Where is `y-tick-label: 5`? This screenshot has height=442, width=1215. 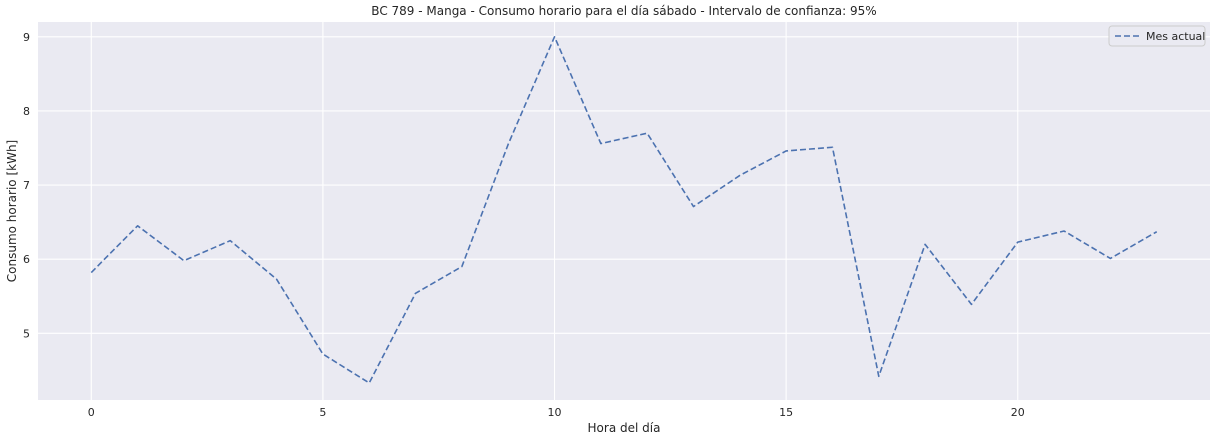 y-tick-label: 5 is located at coordinates (26, 333).